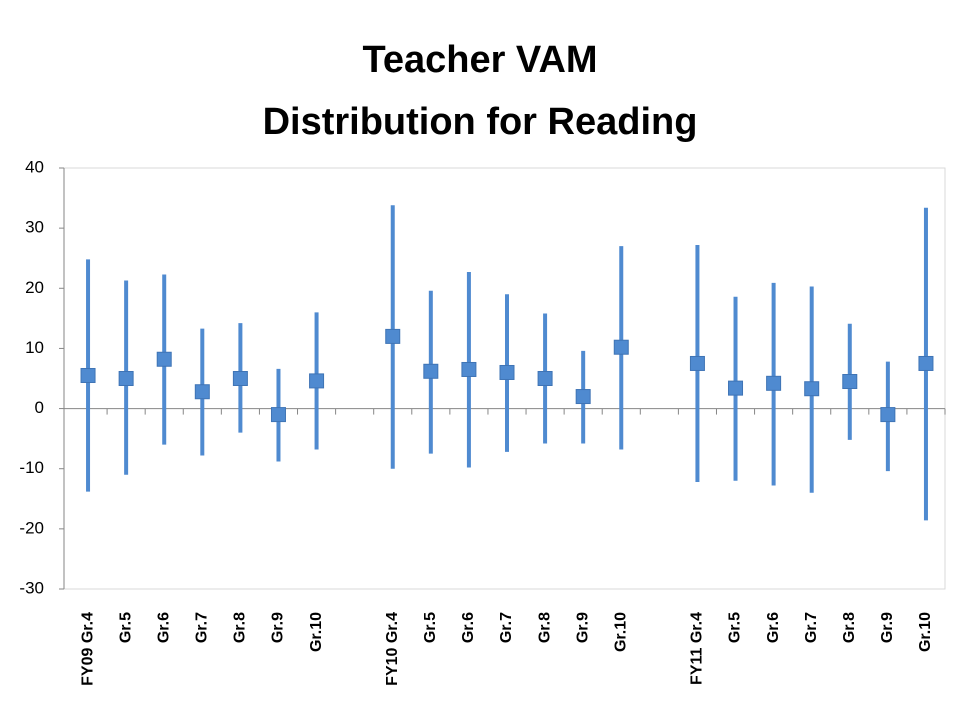  I want to click on y-tick-label: 30, so click(34, 227).